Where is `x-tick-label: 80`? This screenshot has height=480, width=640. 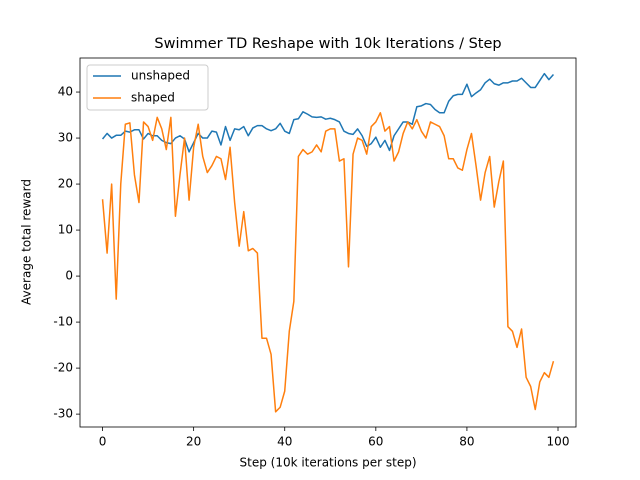
x-tick-label: 80 is located at coordinates (466, 442).